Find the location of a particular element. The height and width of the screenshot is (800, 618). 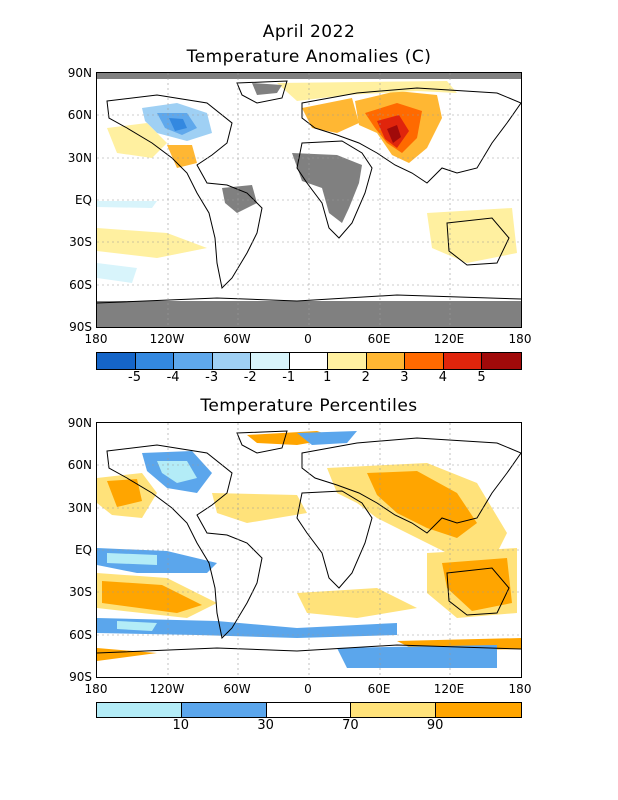

lon-label-60w: 60W is located at coordinates (237, 339).